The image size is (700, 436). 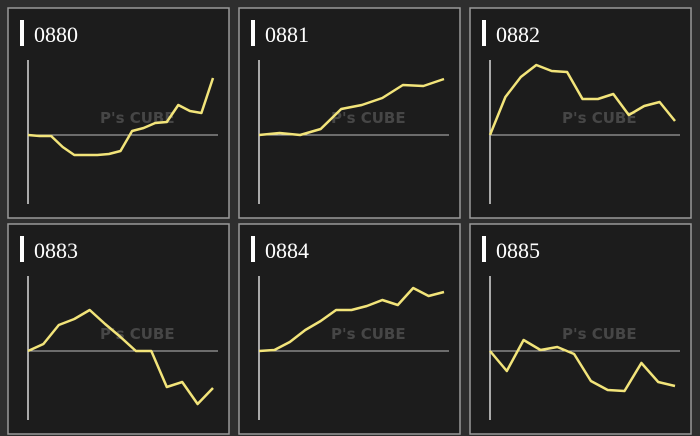 I want to click on panel-title: 0880, so click(x=56, y=34).